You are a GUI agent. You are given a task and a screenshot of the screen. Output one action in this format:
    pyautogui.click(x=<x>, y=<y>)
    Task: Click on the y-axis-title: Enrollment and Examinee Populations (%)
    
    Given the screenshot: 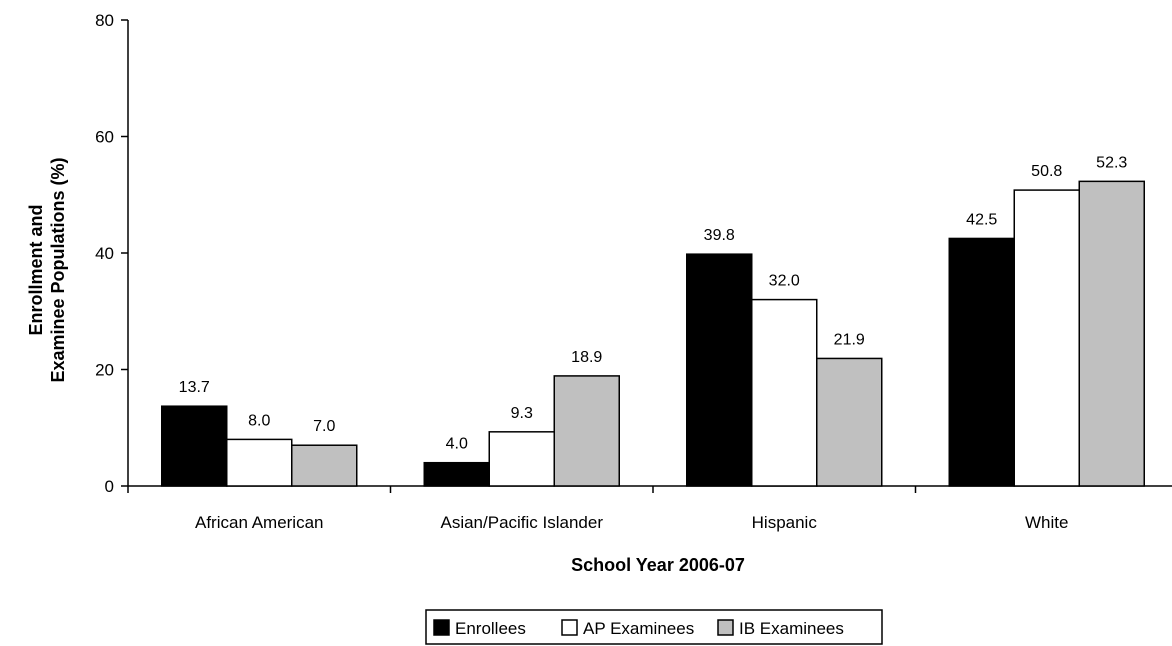 What is the action you would take?
    pyautogui.click(x=47, y=269)
    